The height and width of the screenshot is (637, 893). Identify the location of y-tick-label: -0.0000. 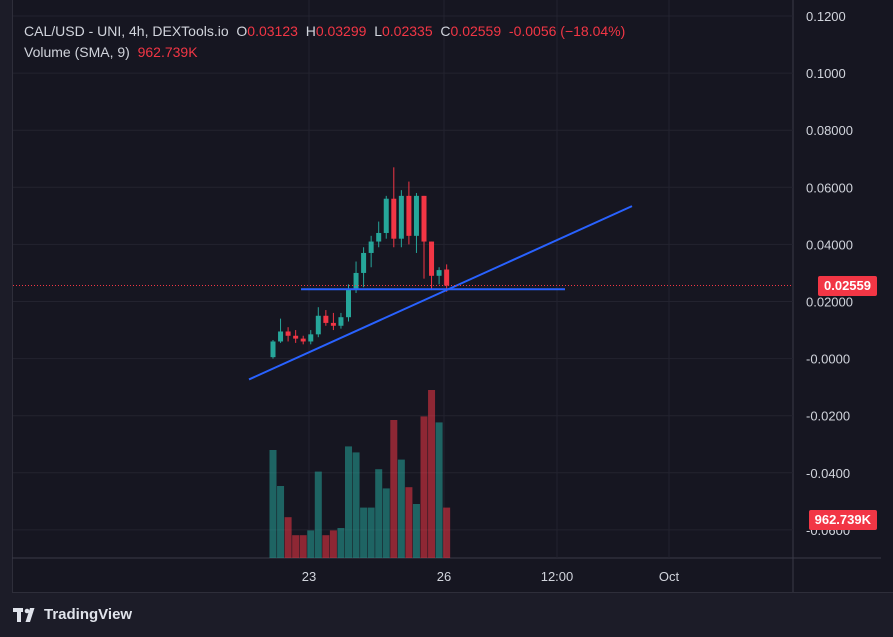
(828, 359).